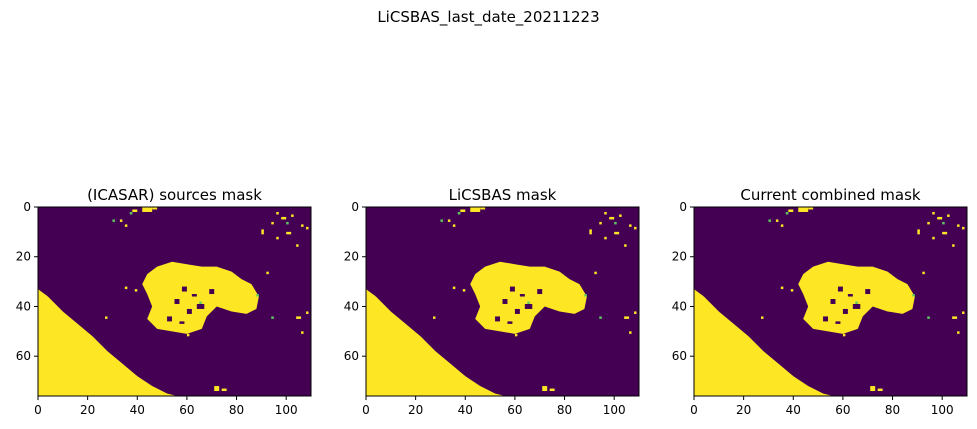  Describe the element at coordinates (793, 410) in the screenshot. I see `x-tick-label: 40` at that location.